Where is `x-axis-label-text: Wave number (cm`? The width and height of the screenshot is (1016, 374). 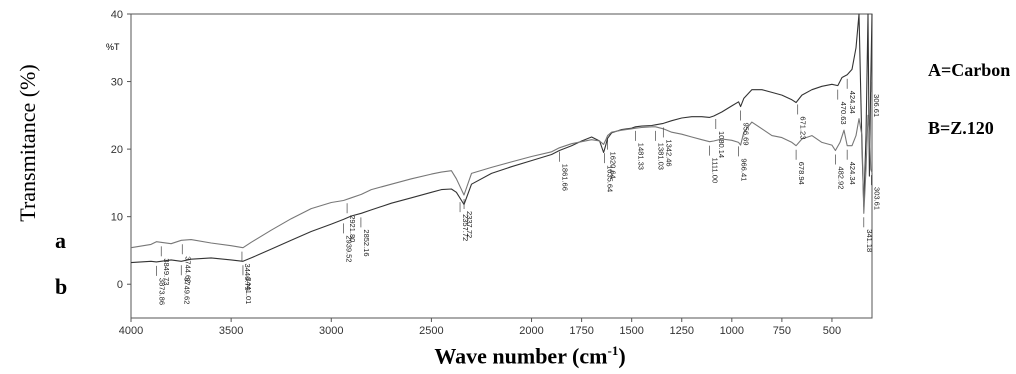 x-axis-label-text: Wave number (cm is located at coordinates (521, 356).